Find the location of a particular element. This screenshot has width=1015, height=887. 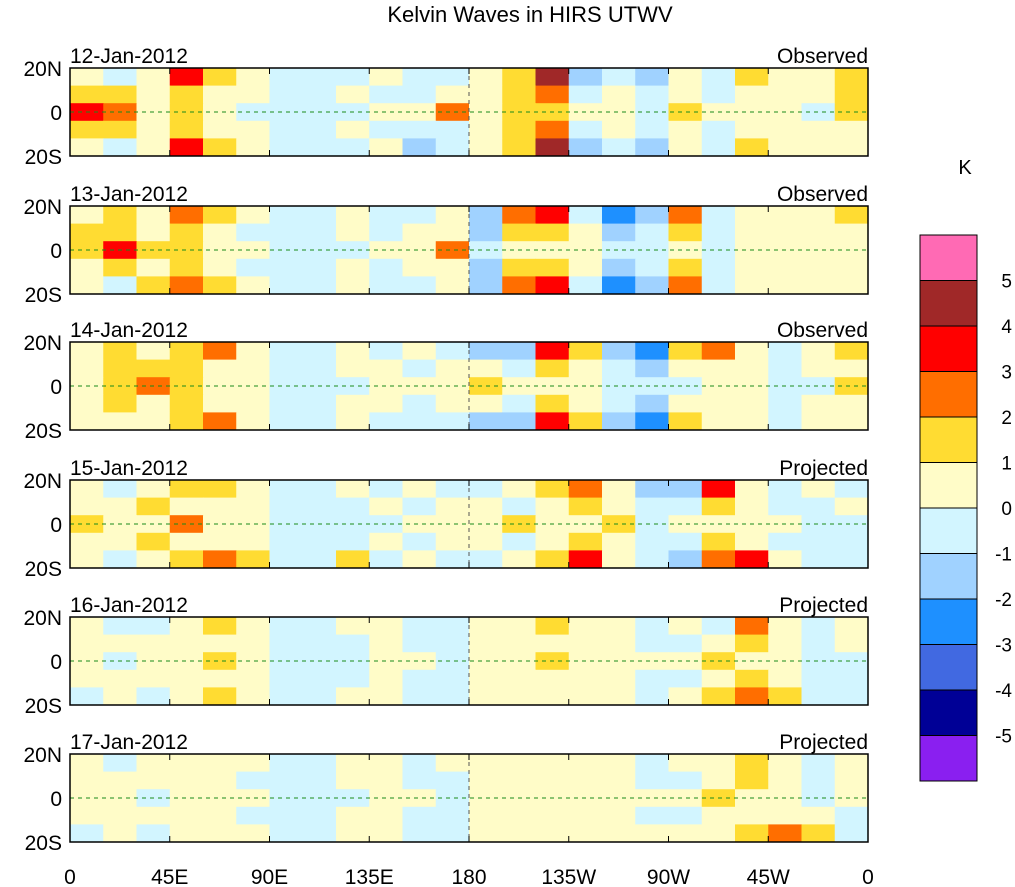

lat-tick-label: 20N is located at coordinates (42, 755).